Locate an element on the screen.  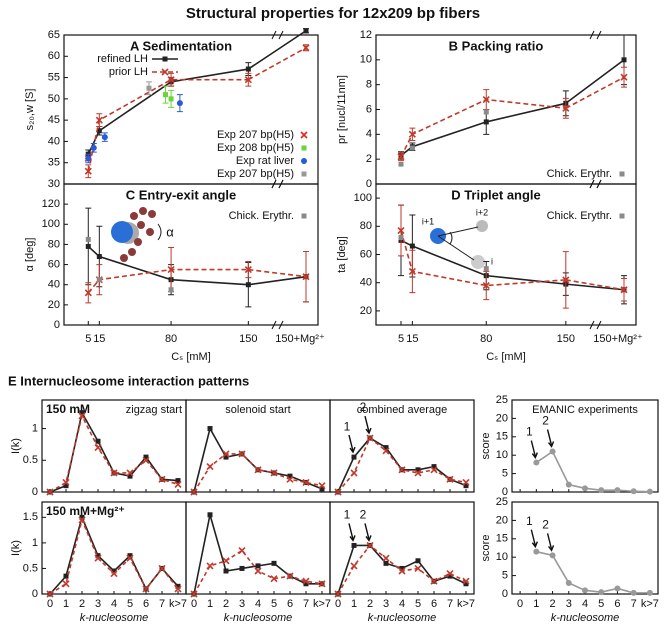
x-tick-label: 6 is located at coordinates (146, 604).